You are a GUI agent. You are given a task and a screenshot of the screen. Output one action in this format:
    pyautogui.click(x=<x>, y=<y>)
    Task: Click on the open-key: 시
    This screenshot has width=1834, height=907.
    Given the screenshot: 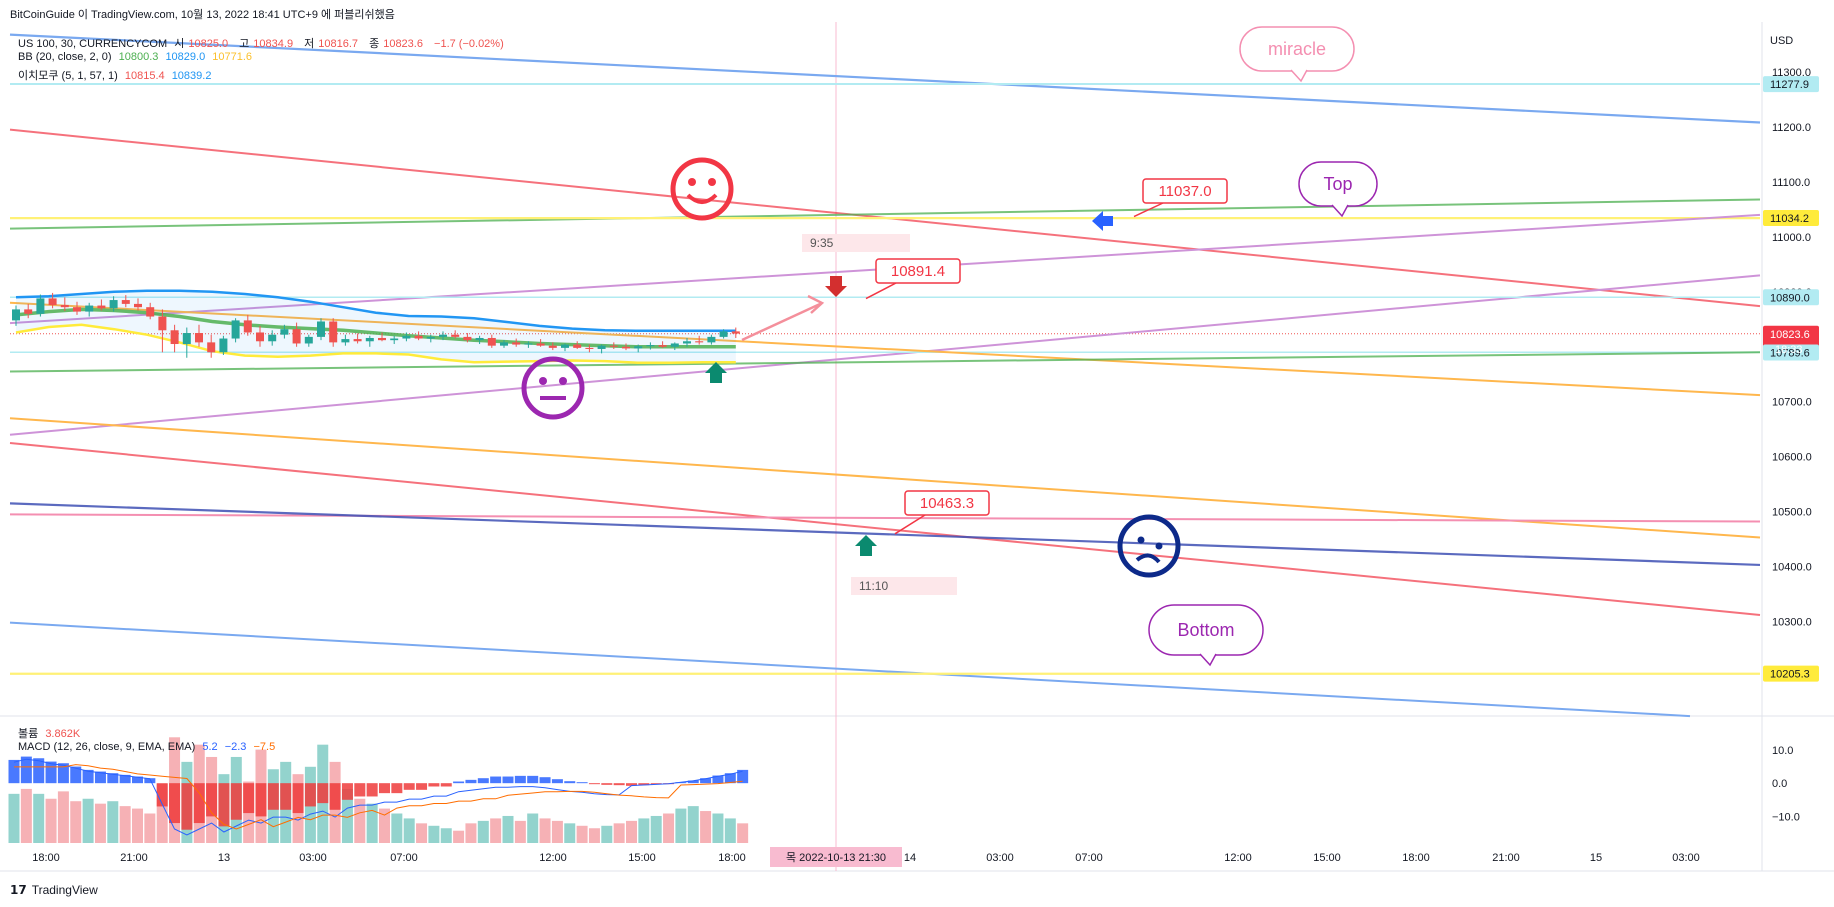 What is the action you would take?
    pyautogui.click(x=179, y=44)
    